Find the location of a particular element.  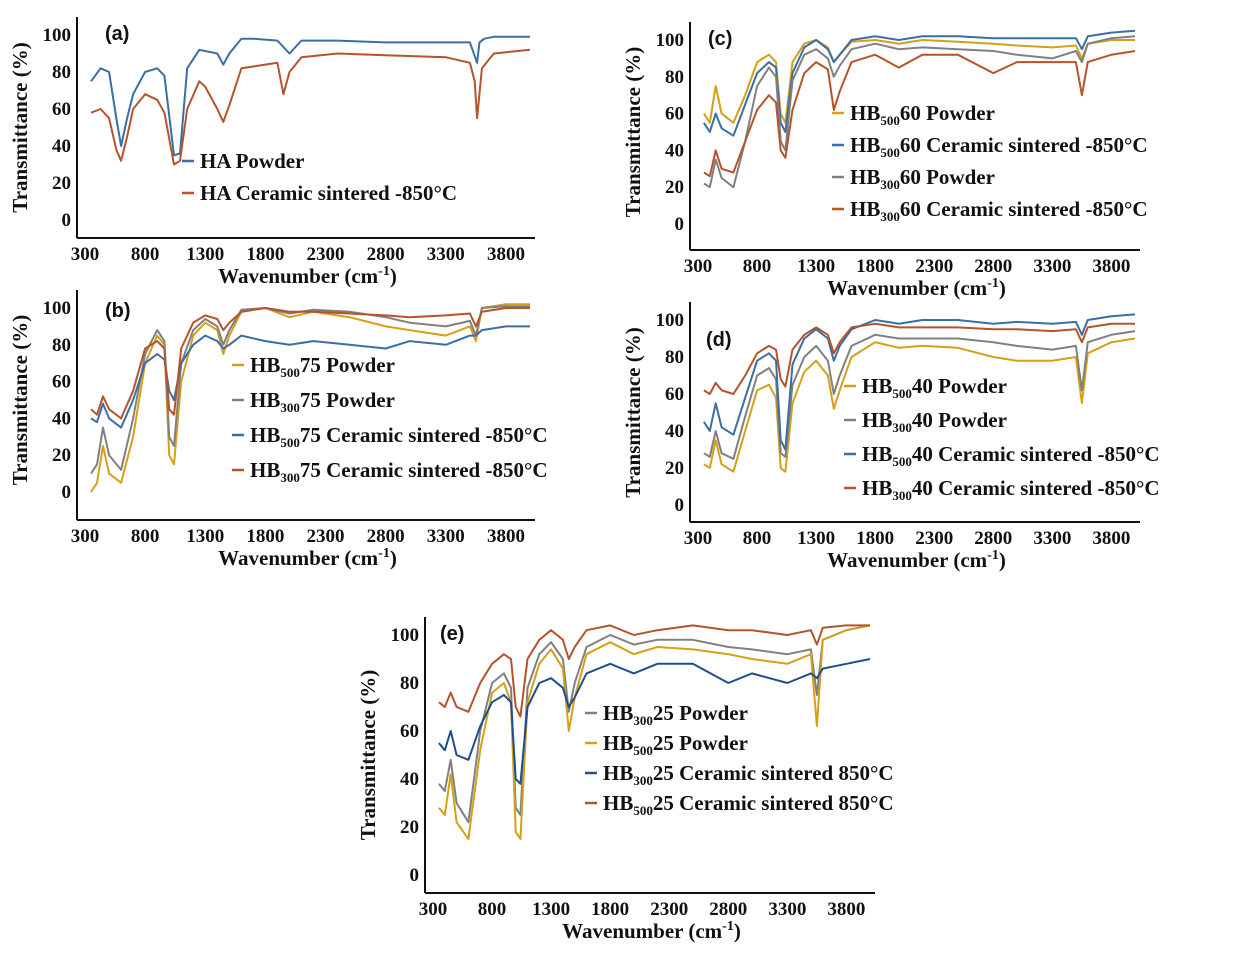

legend-entry: HB50075 Ceramic sintered -850°C is located at coordinates (399, 436).